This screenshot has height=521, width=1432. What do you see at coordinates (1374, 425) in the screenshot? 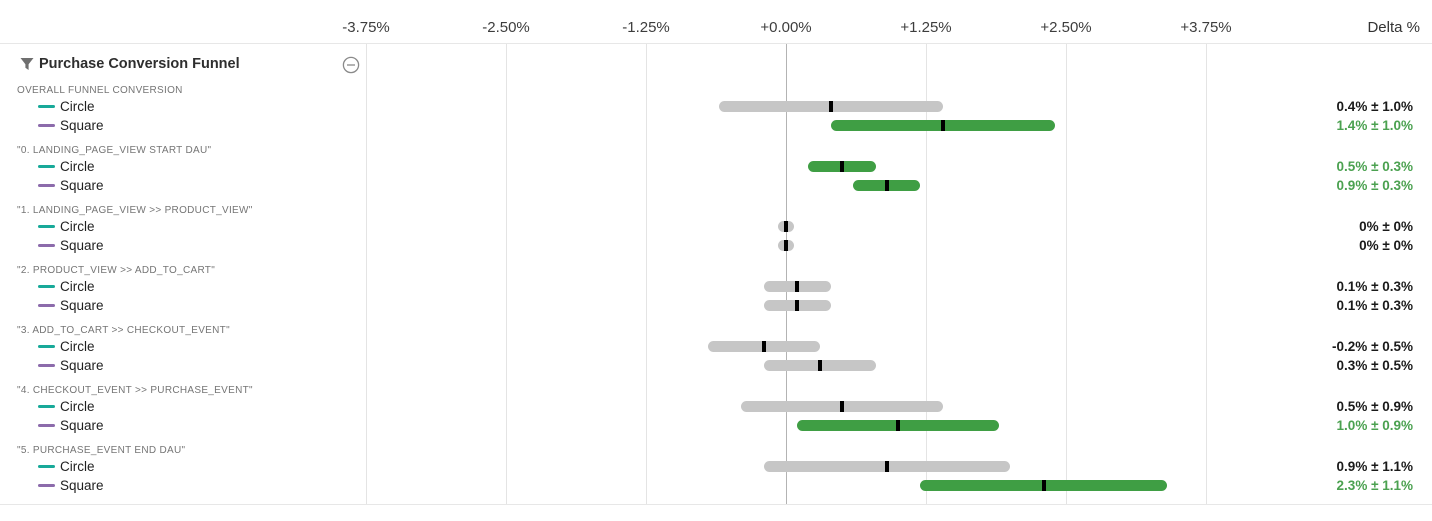
I see `delta-value: 1.0% ± 0.9%` at bounding box center [1374, 425].